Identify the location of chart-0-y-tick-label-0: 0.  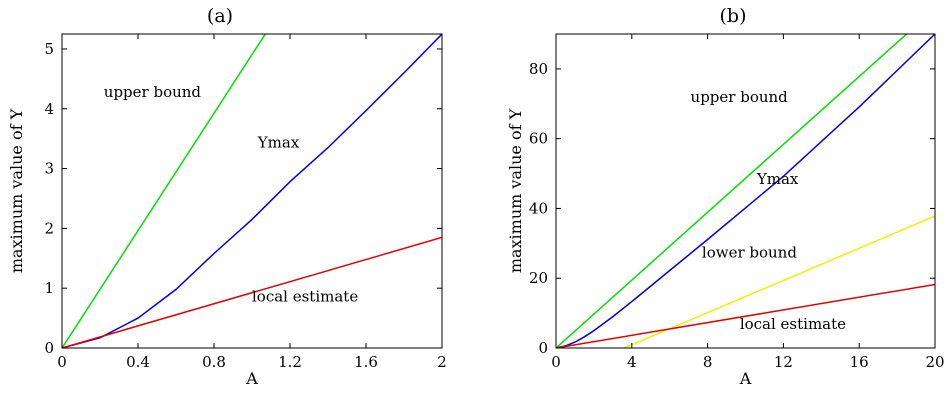
(49, 348).